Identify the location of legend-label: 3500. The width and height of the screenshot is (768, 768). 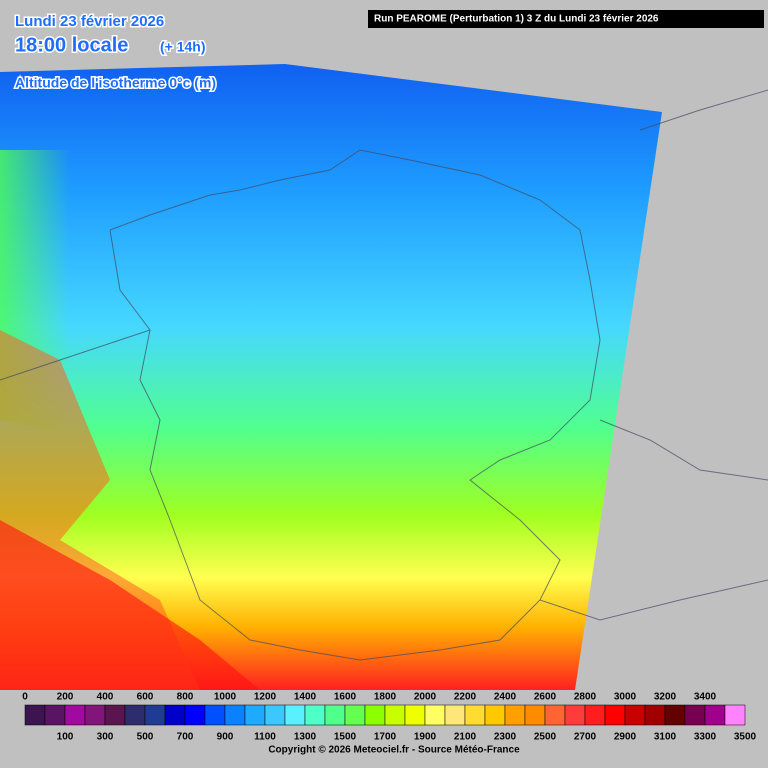
(745, 737).